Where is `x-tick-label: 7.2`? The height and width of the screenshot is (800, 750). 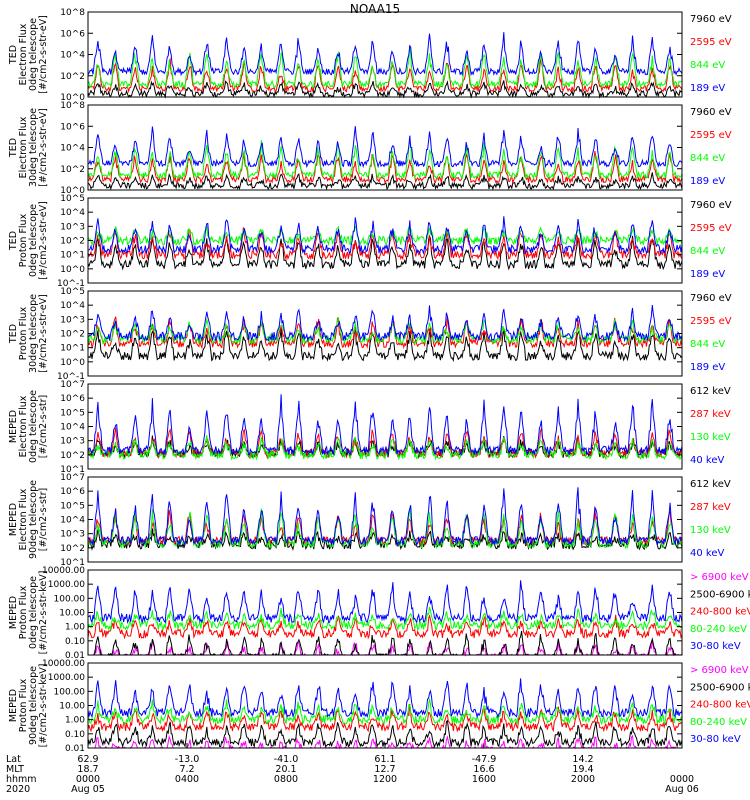
x-tick-label: 7.2 is located at coordinates (186, 769).